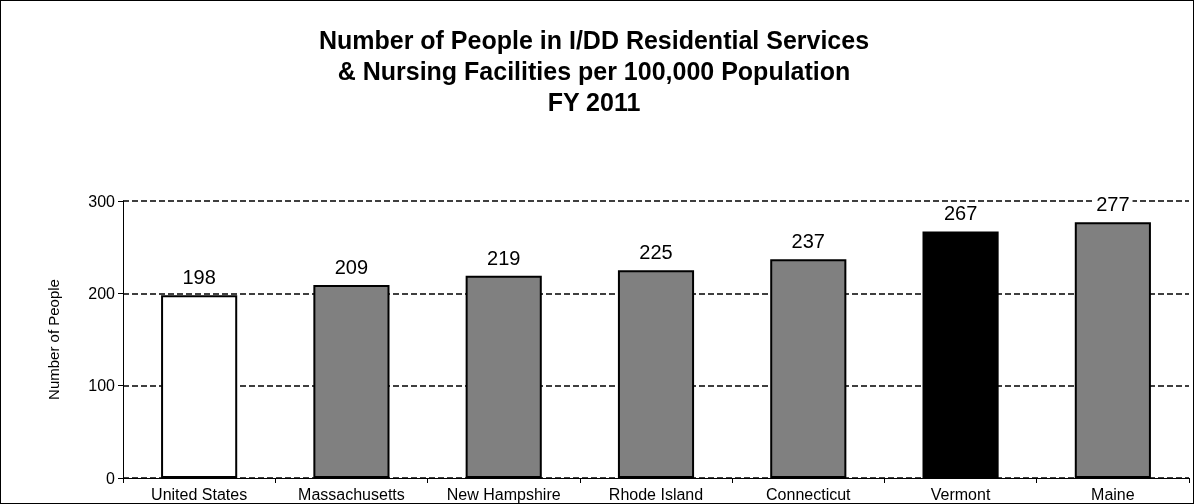 This screenshot has width=1194, height=504. I want to click on x-tick-label: Massachusetts, so click(351, 494).